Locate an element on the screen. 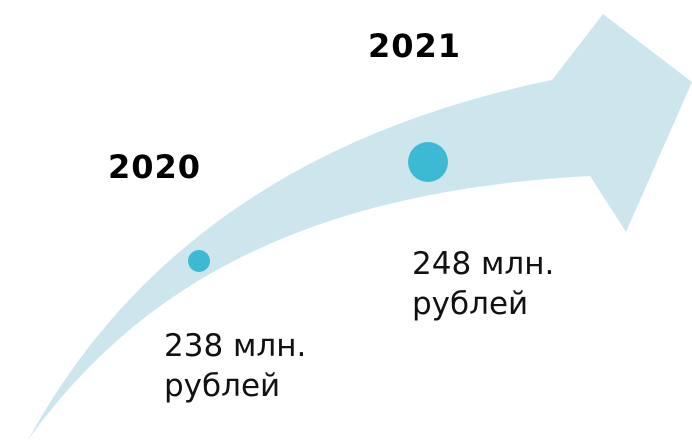 This screenshot has width=692, height=446. milestone-dot-2021 is located at coordinates (428, 162).